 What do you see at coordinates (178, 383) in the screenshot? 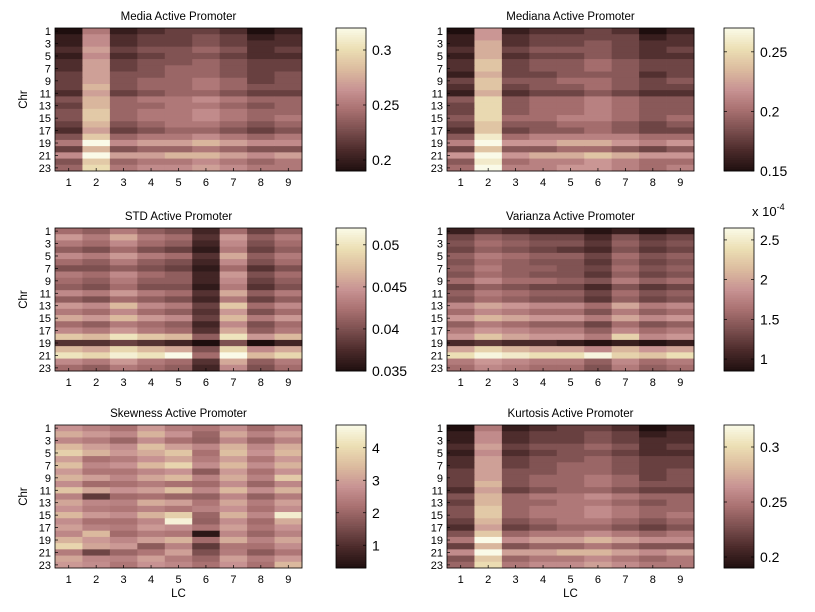
I see `x-tick-label: 5` at bounding box center [178, 383].